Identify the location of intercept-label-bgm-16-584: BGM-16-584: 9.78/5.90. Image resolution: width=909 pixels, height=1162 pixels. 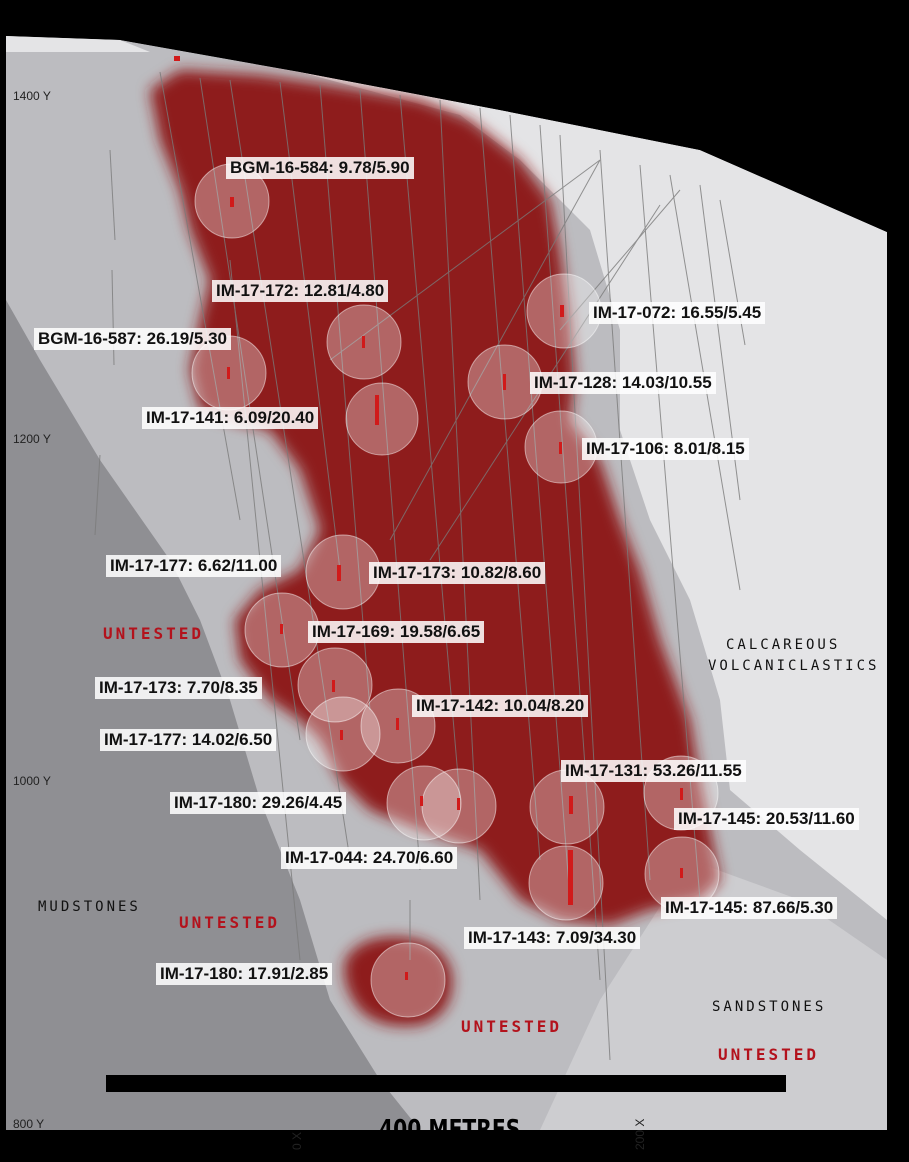
(320, 168).